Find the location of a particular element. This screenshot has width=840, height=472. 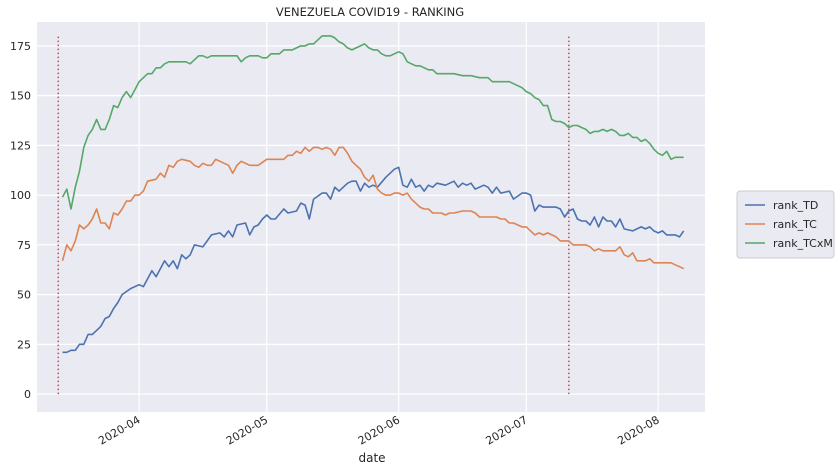

x-tick-label: 2020-04 is located at coordinates (119, 430).